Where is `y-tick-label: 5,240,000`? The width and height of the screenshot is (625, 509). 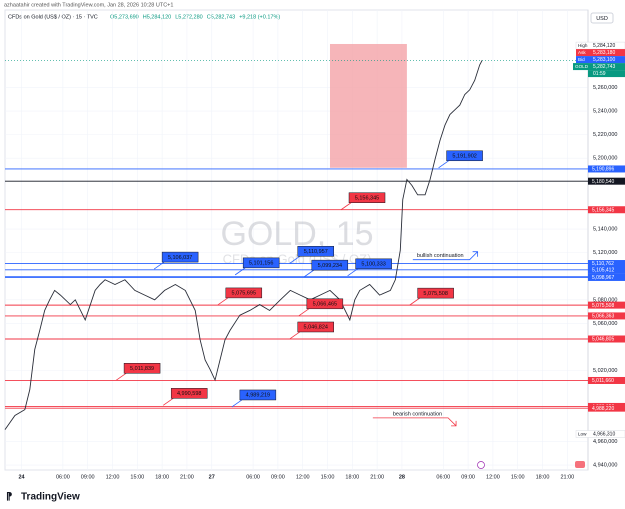 y-tick-label: 5,240,000 is located at coordinates (605, 111).